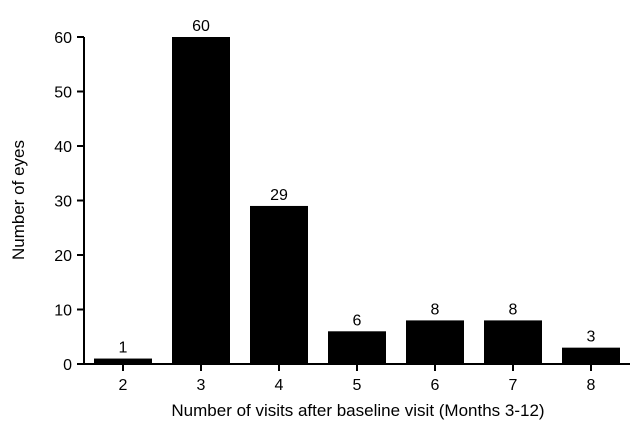 This screenshot has height=423, width=630. What do you see at coordinates (63, 256) in the screenshot?
I see `y-tick-label: 20` at bounding box center [63, 256].